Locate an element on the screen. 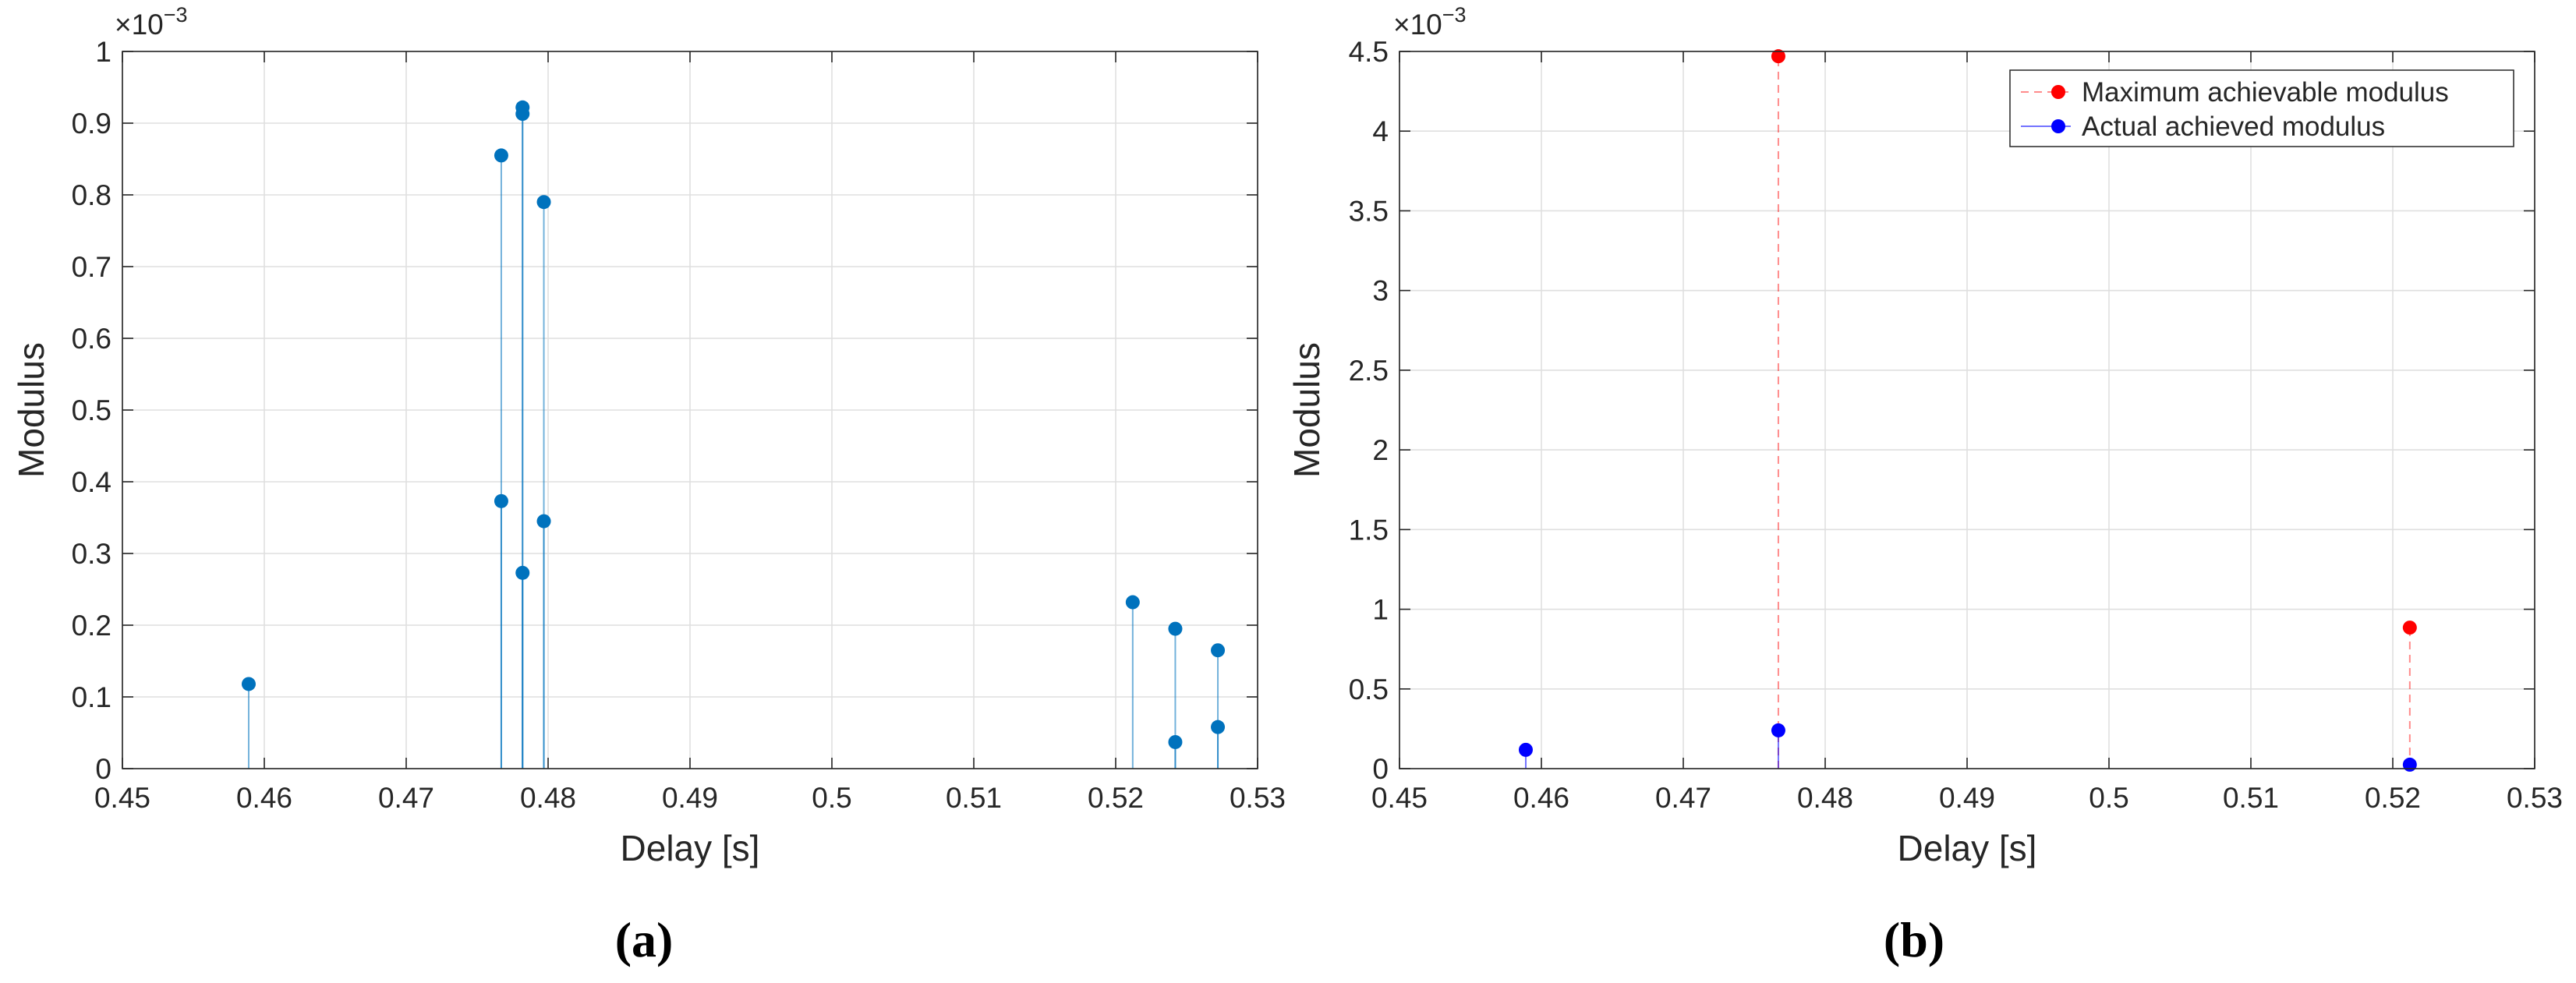 This screenshot has height=983, width=2576. x-tick-label-a: 0.52 is located at coordinates (1116, 798).